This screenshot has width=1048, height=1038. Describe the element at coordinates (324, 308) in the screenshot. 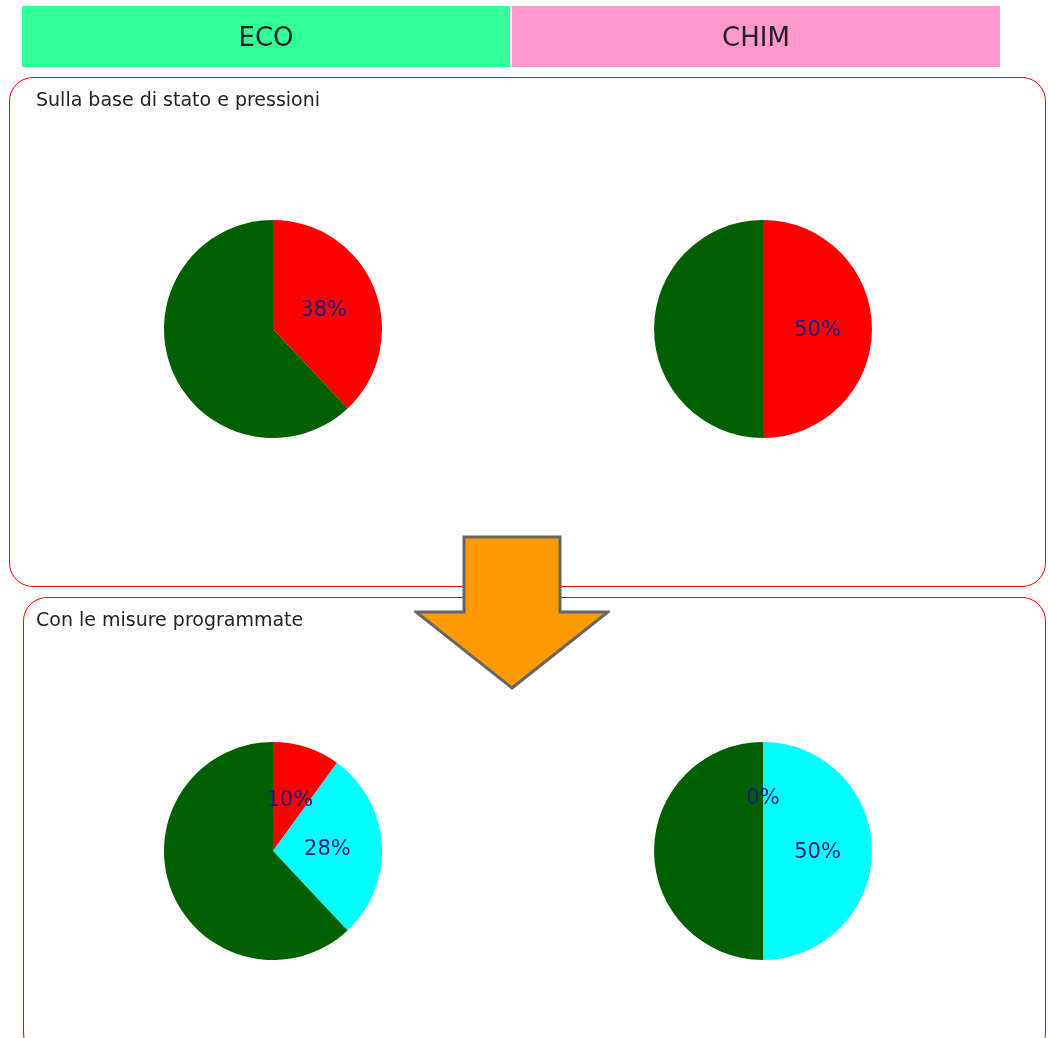

I see `data-label: 38%` at that location.